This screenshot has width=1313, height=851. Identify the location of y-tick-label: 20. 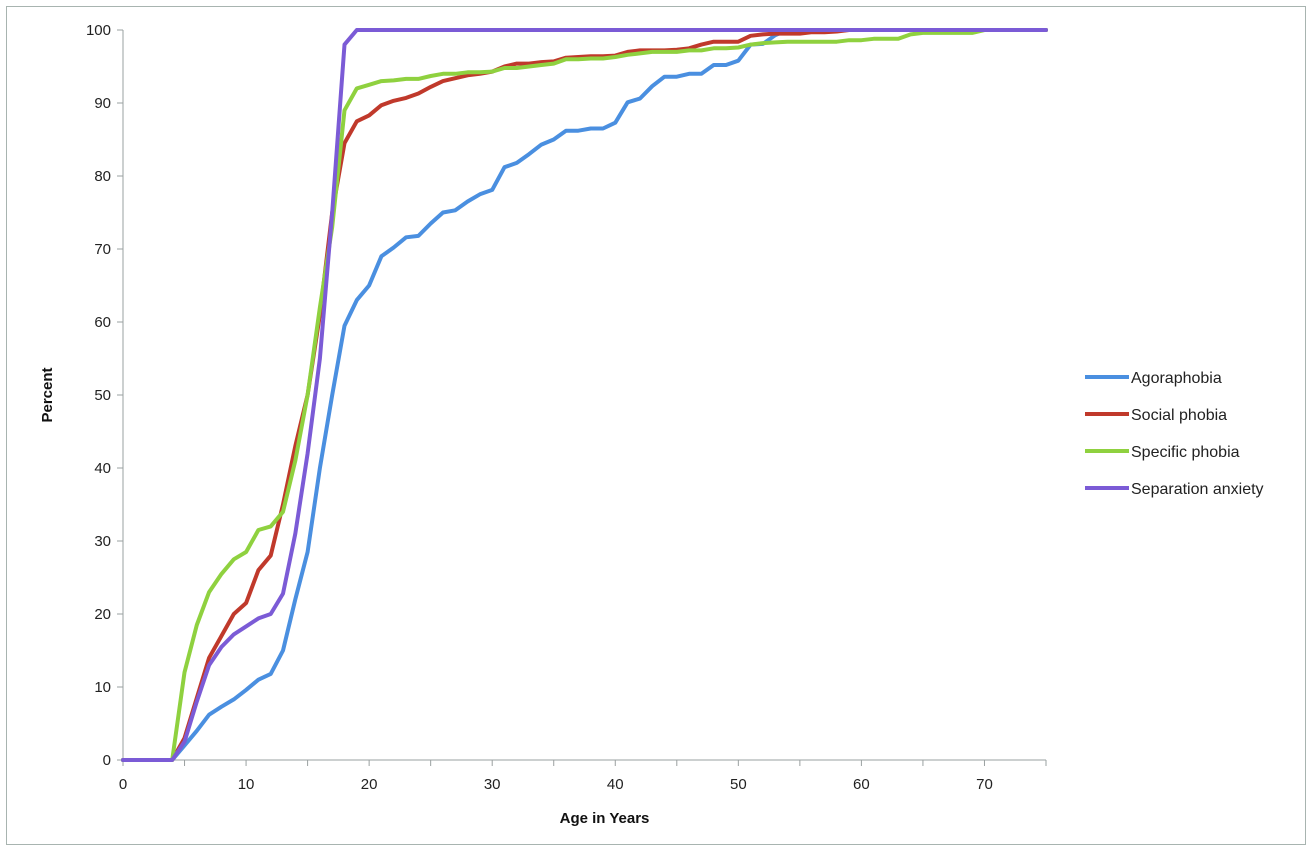
(102, 614).